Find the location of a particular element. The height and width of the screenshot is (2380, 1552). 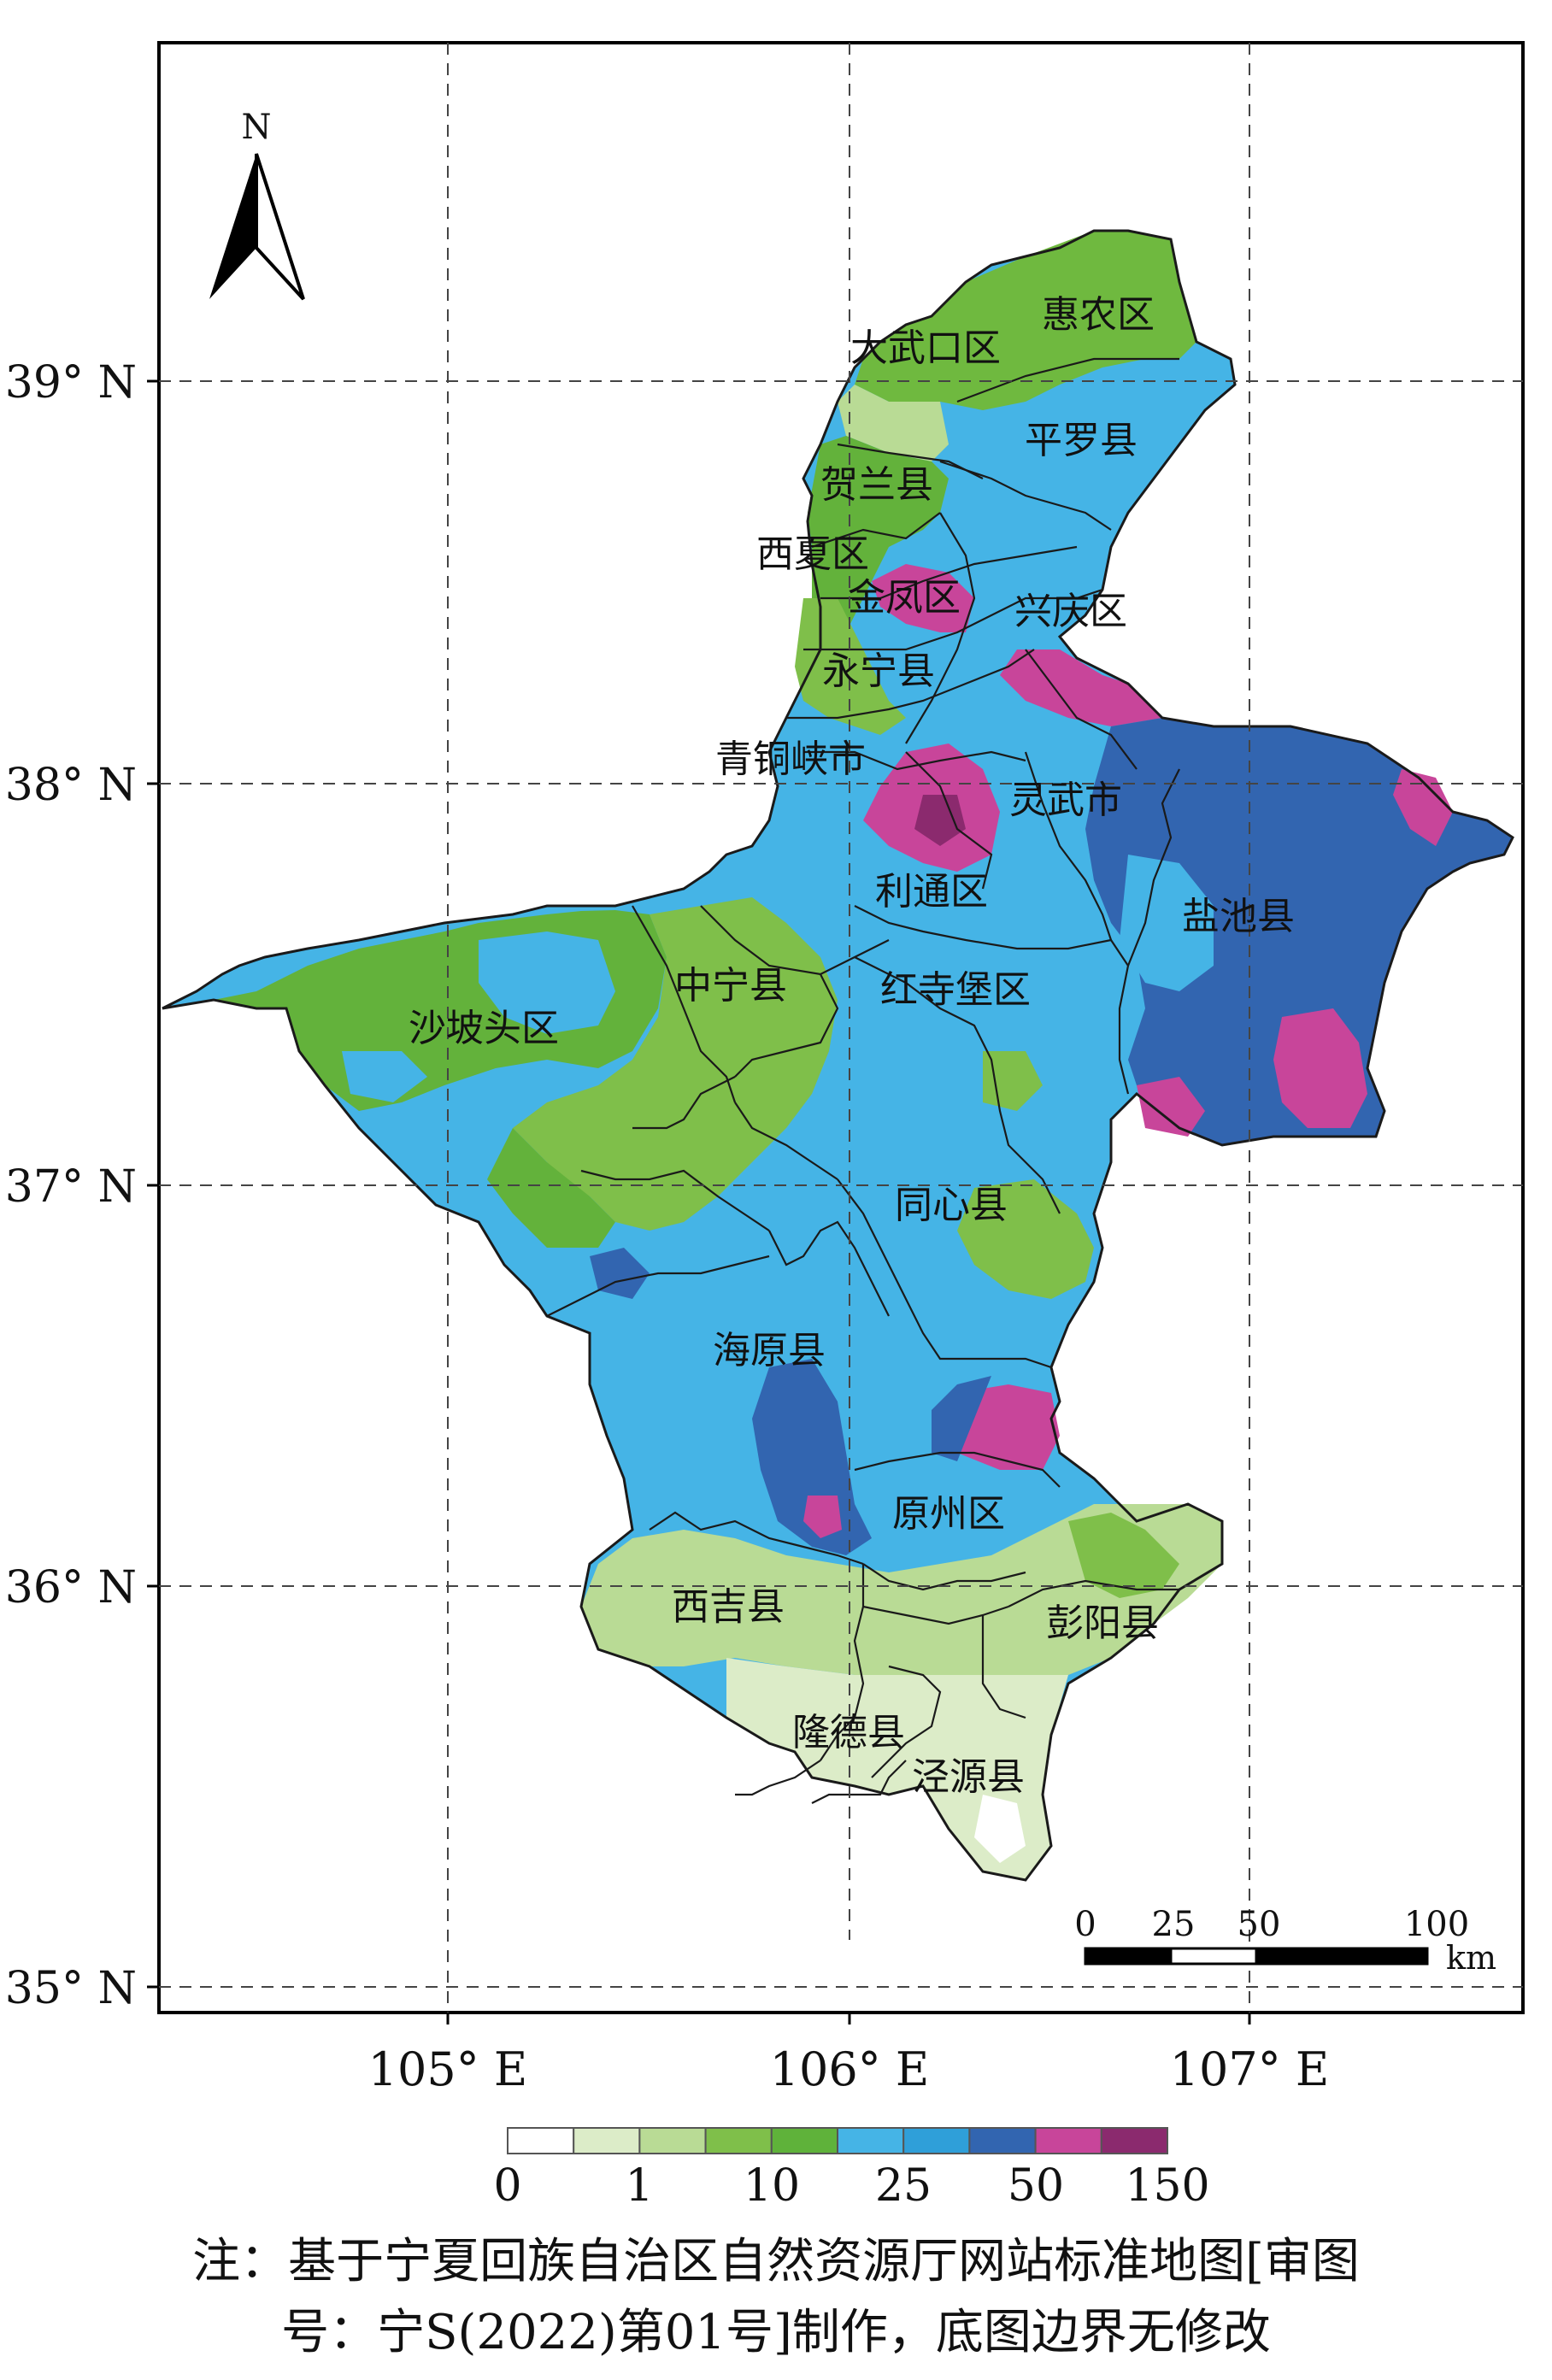

region-label: 盐池县 is located at coordinates (1238, 917).